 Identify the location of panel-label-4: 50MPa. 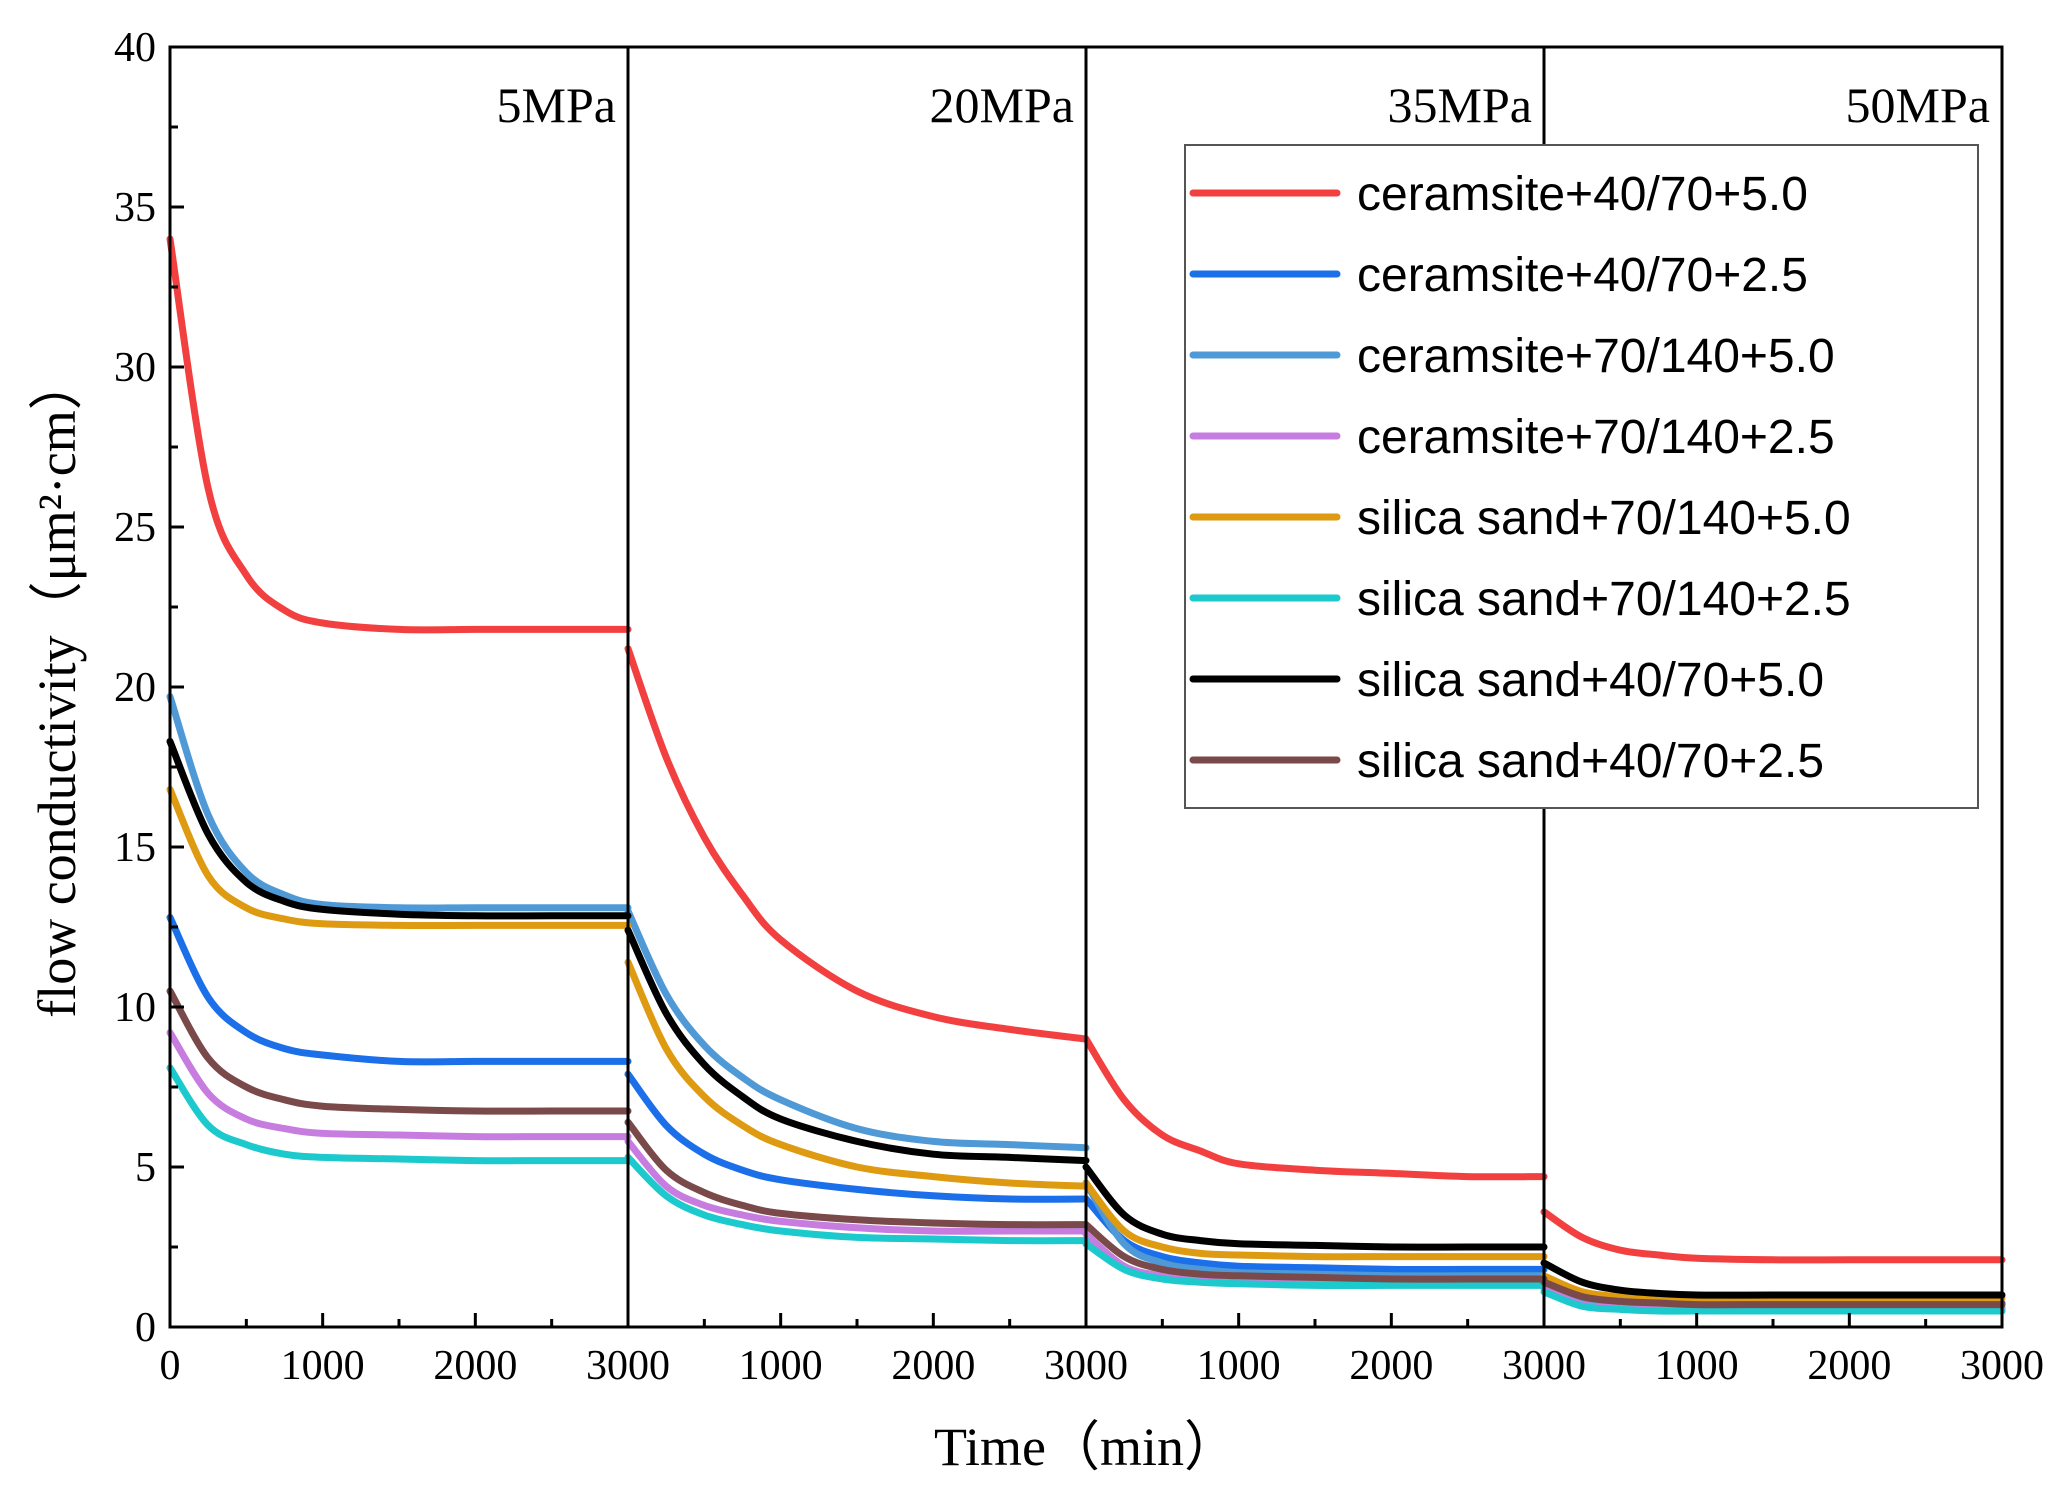
(1918, 105).